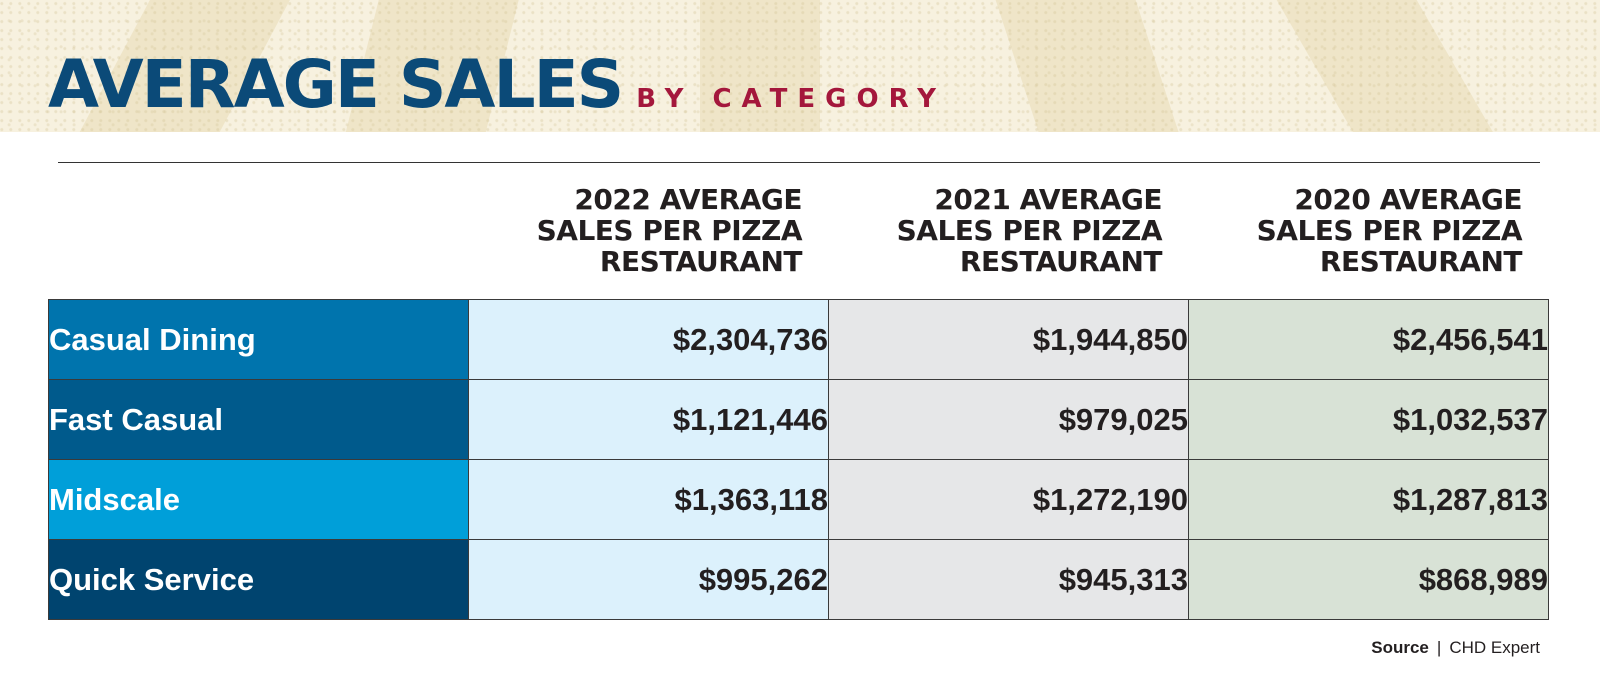 This screenshot has width=1600, height=685. Describe the element at coordinates (336, 84) in the screenshot. I see `chart-title: AVERAGE SALES` at that location.